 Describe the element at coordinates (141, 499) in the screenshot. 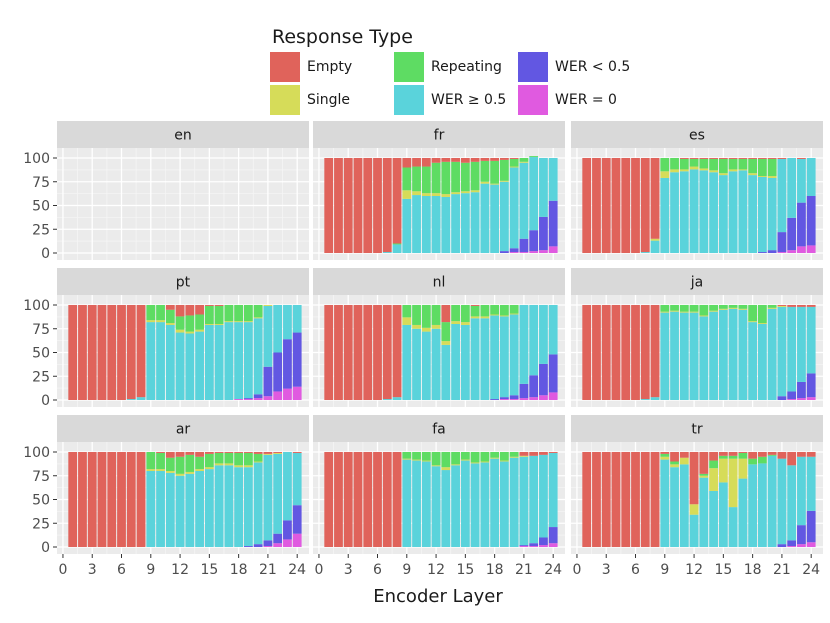

I see `bar-ar-layer8-empty` at that location.